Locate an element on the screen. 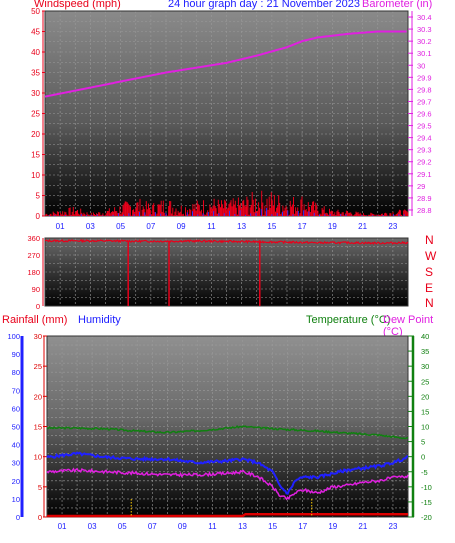  barometer-tick-label: 29.7 is located at coordinates (424, 101).